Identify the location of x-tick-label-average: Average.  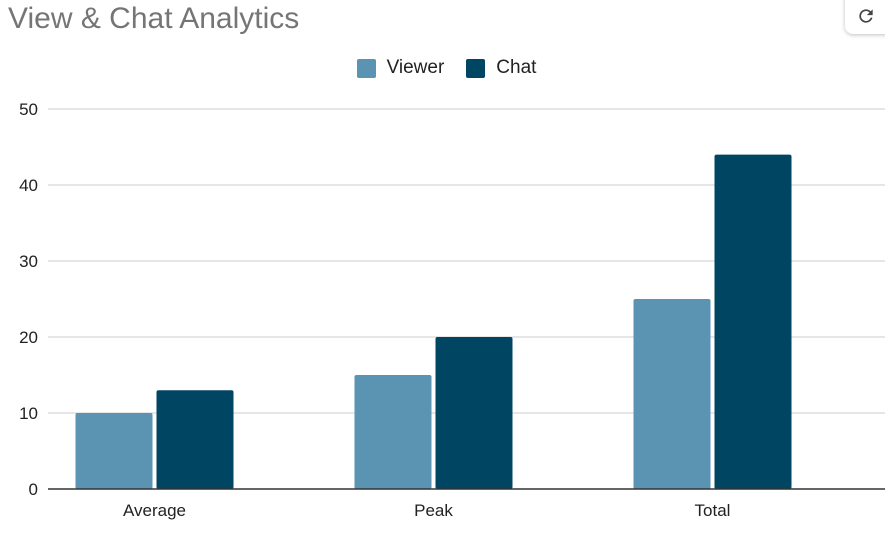
(154, 510).